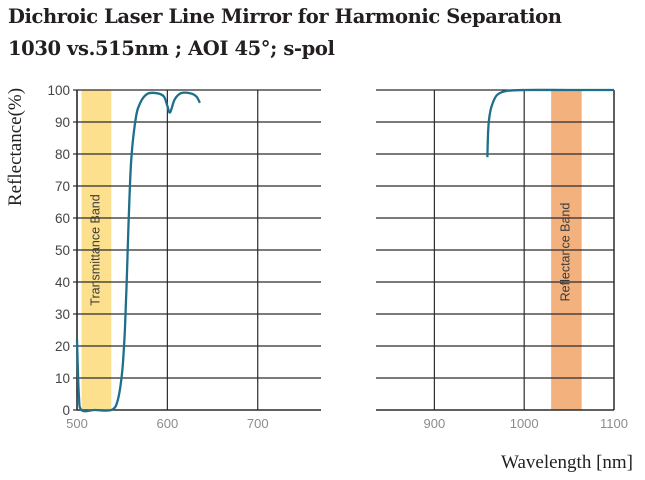 The height and width of the screenshot is (480, 645). I want to click on x-tick-label: 500, so click(77, 423).